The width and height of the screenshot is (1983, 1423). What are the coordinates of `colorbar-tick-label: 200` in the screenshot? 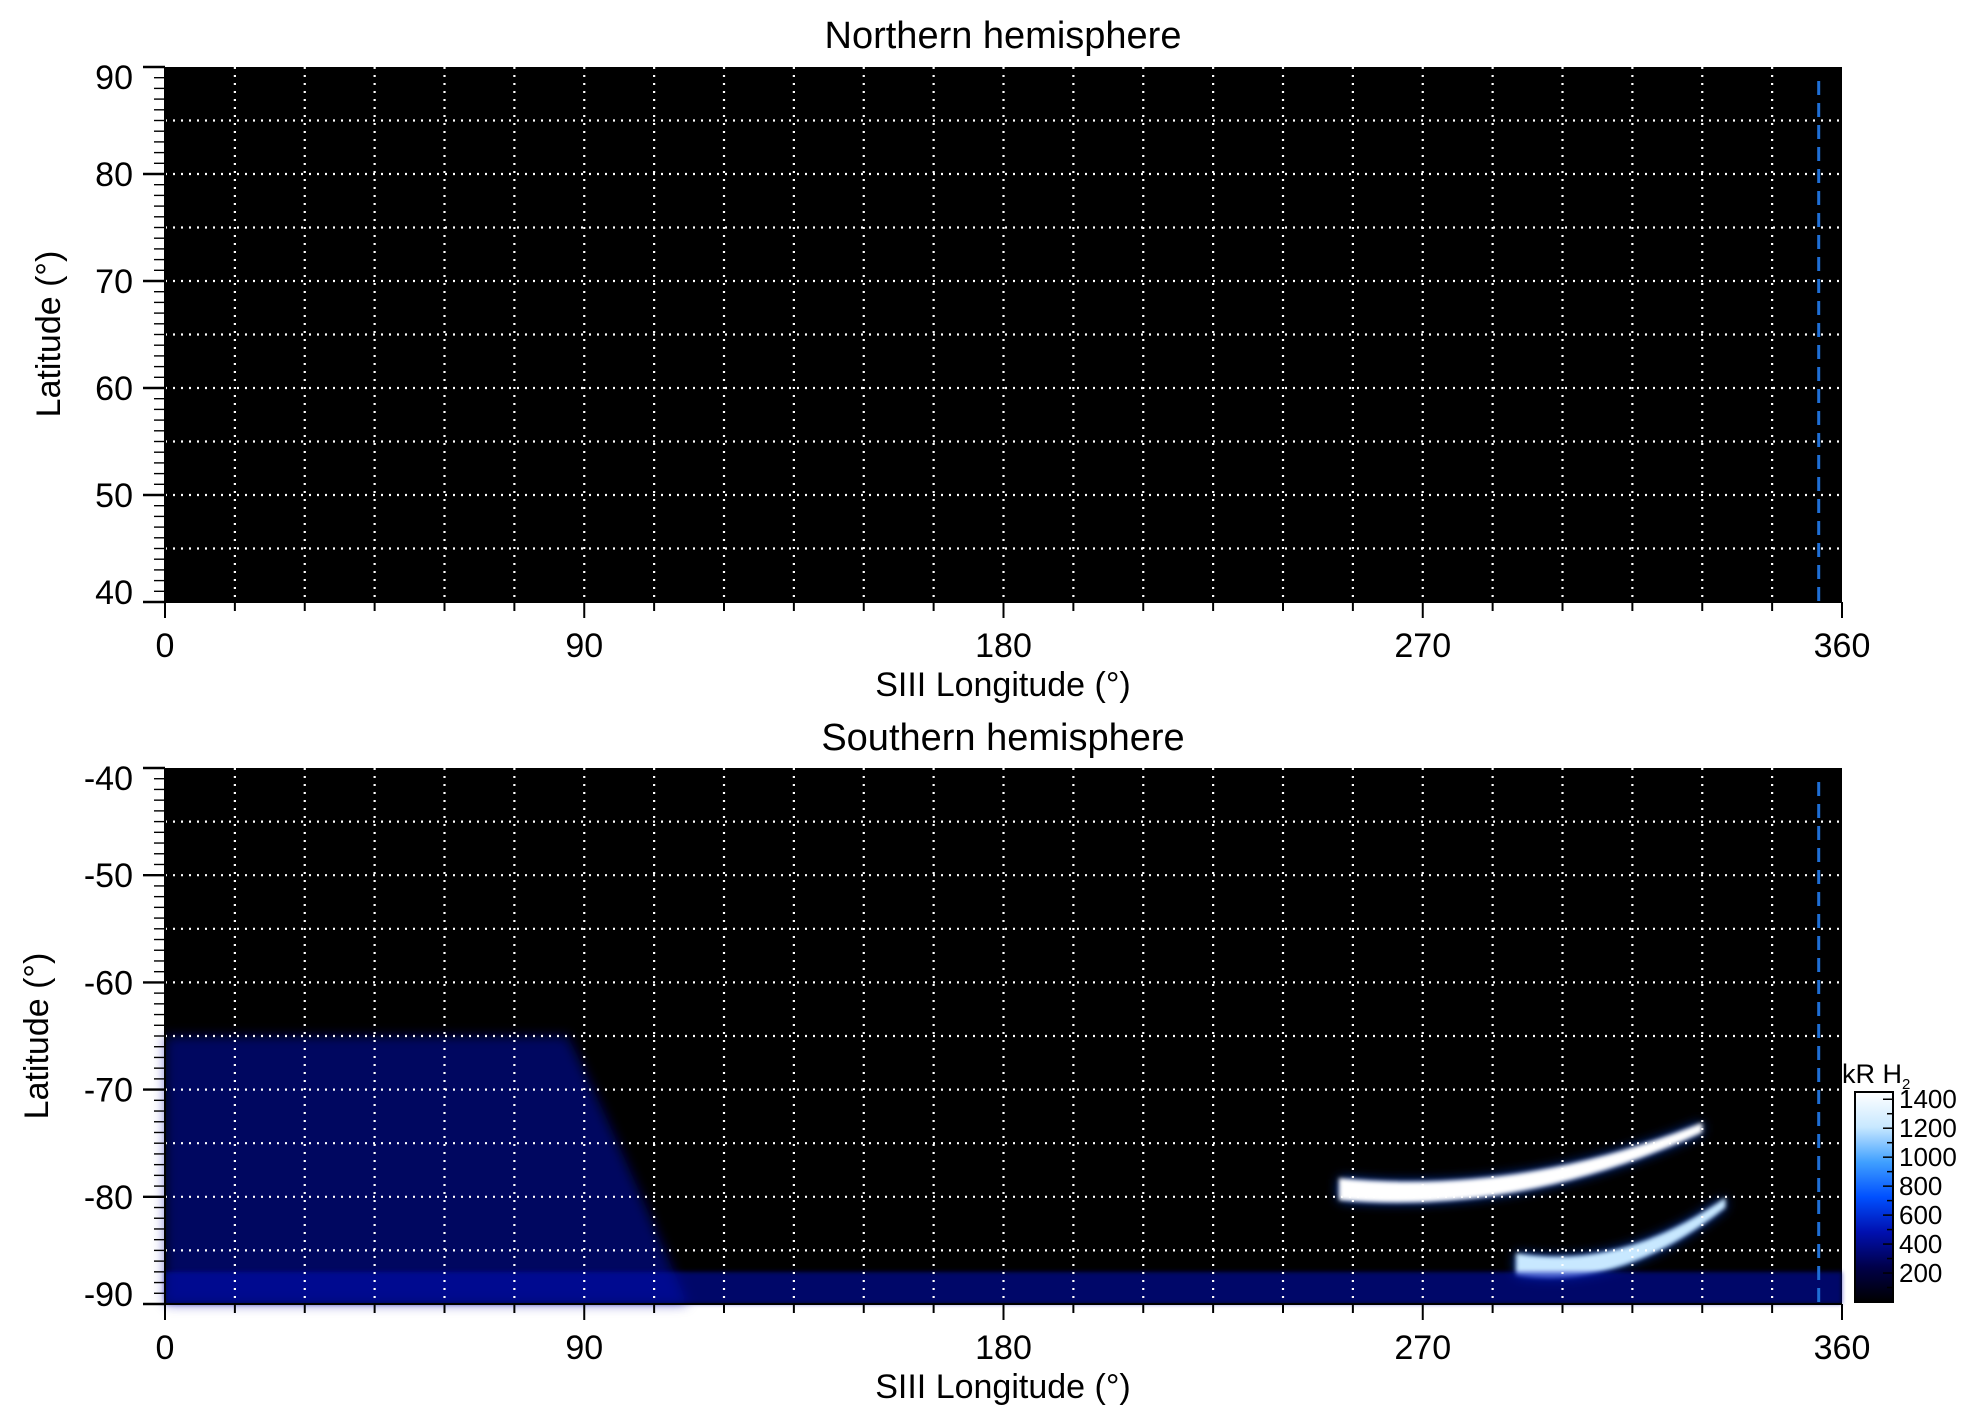 It's located at (1920, 1273).